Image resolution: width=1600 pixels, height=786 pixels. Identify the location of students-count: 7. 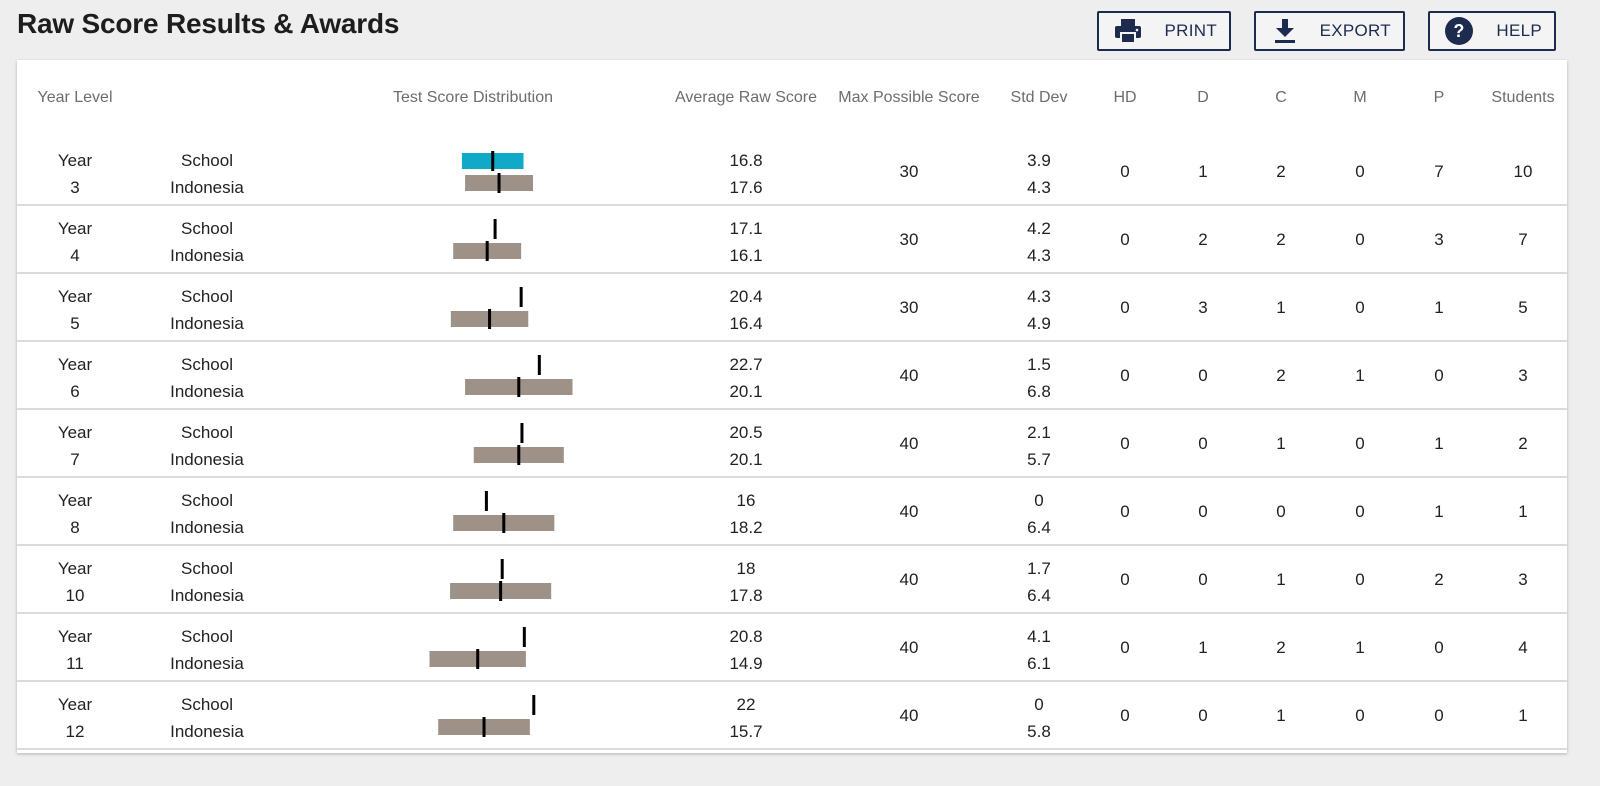
(1523, 239).